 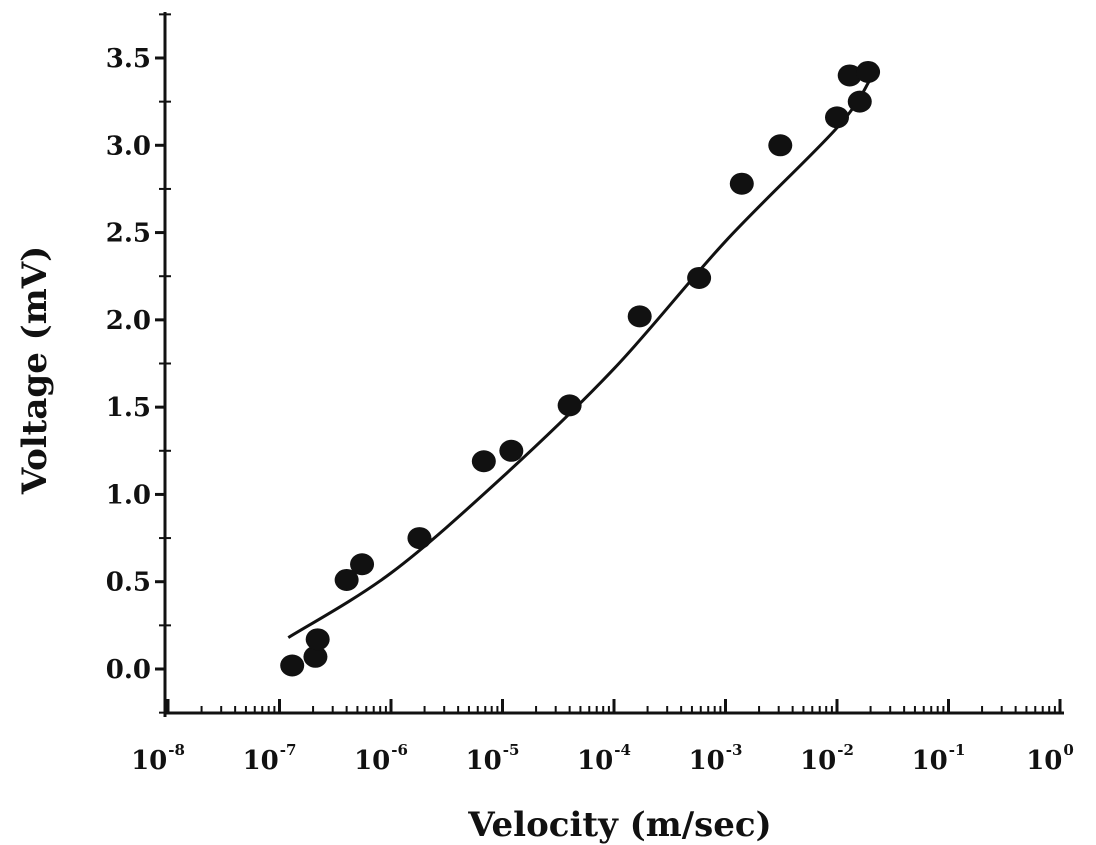 What do you see at coordinates (493, 758) in the screenshot?
I see `x-tick-label: 10⁻⁵` at bounding box center [493, 758].